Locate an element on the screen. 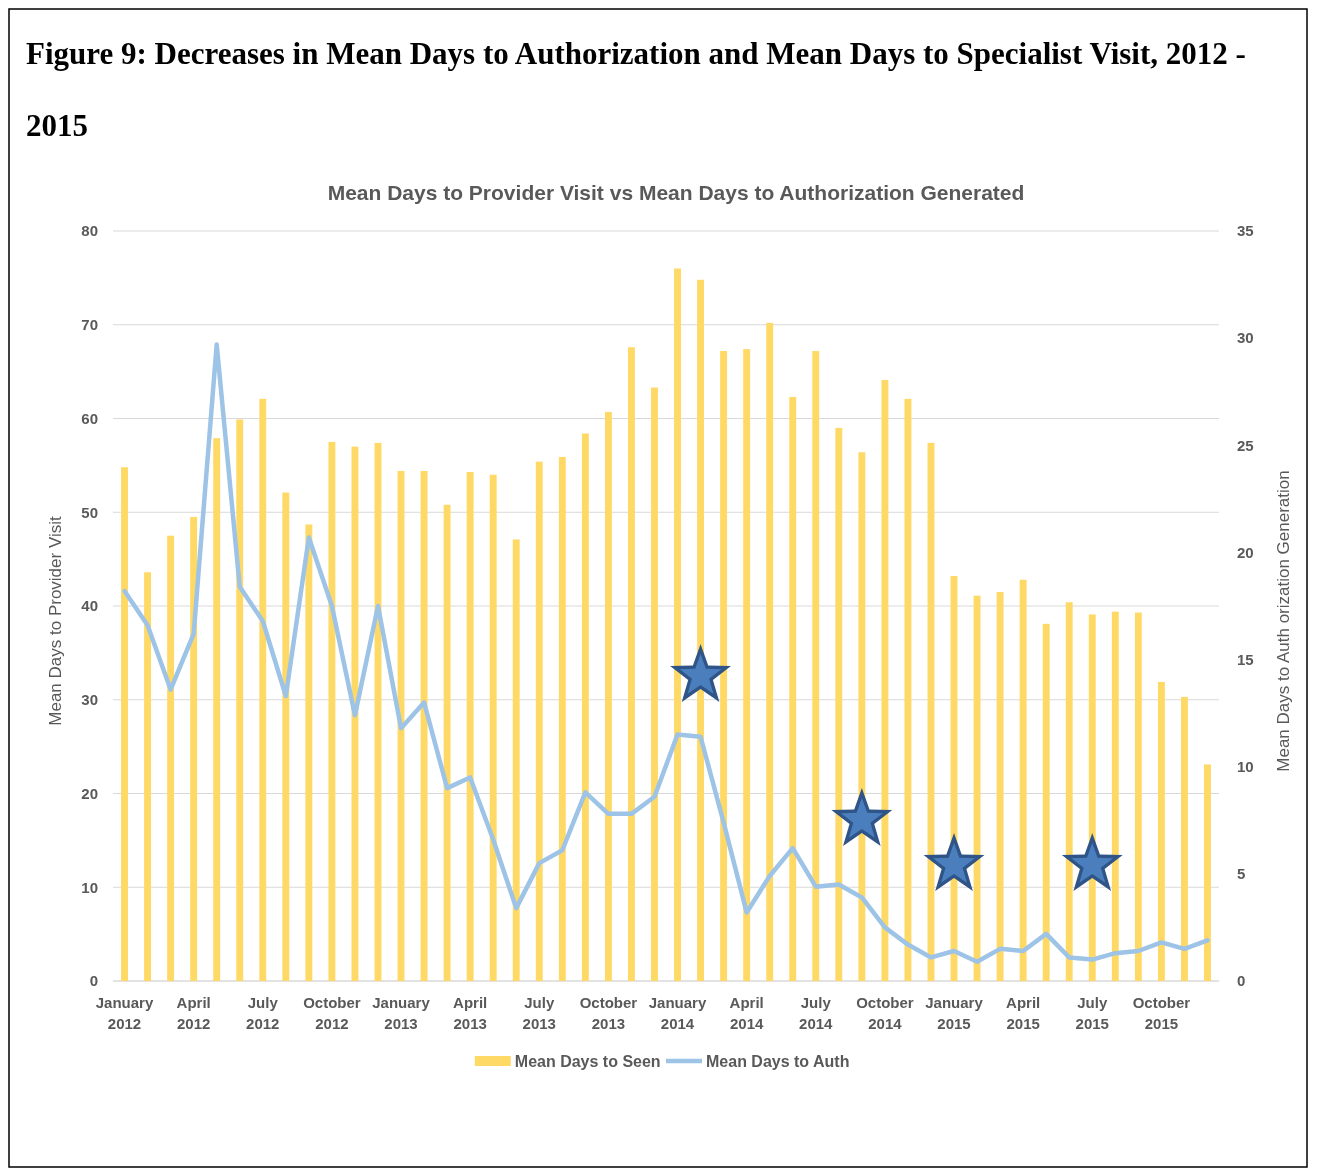 This screenshot has width=1318, height=1173. x-tick-label: January 2012 is located at coordinates (124, 1013).